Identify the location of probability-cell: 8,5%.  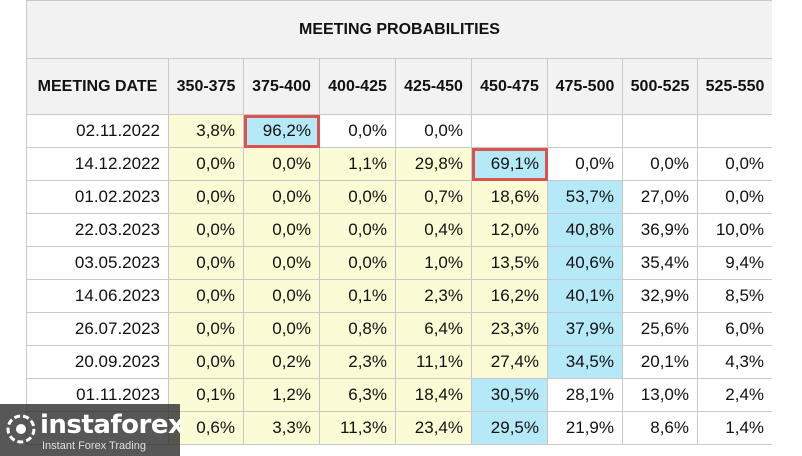
(734, 296).